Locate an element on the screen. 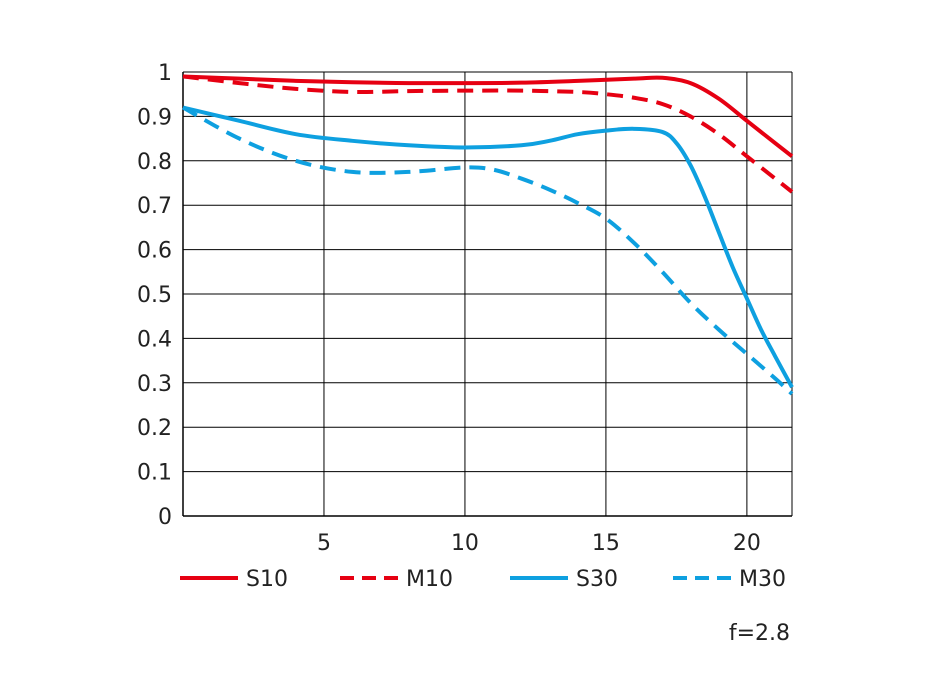 Image resolution: width=932 pixels, height=700 pixels. legend-label-s30: S30 is located at coordinates (597, 579).